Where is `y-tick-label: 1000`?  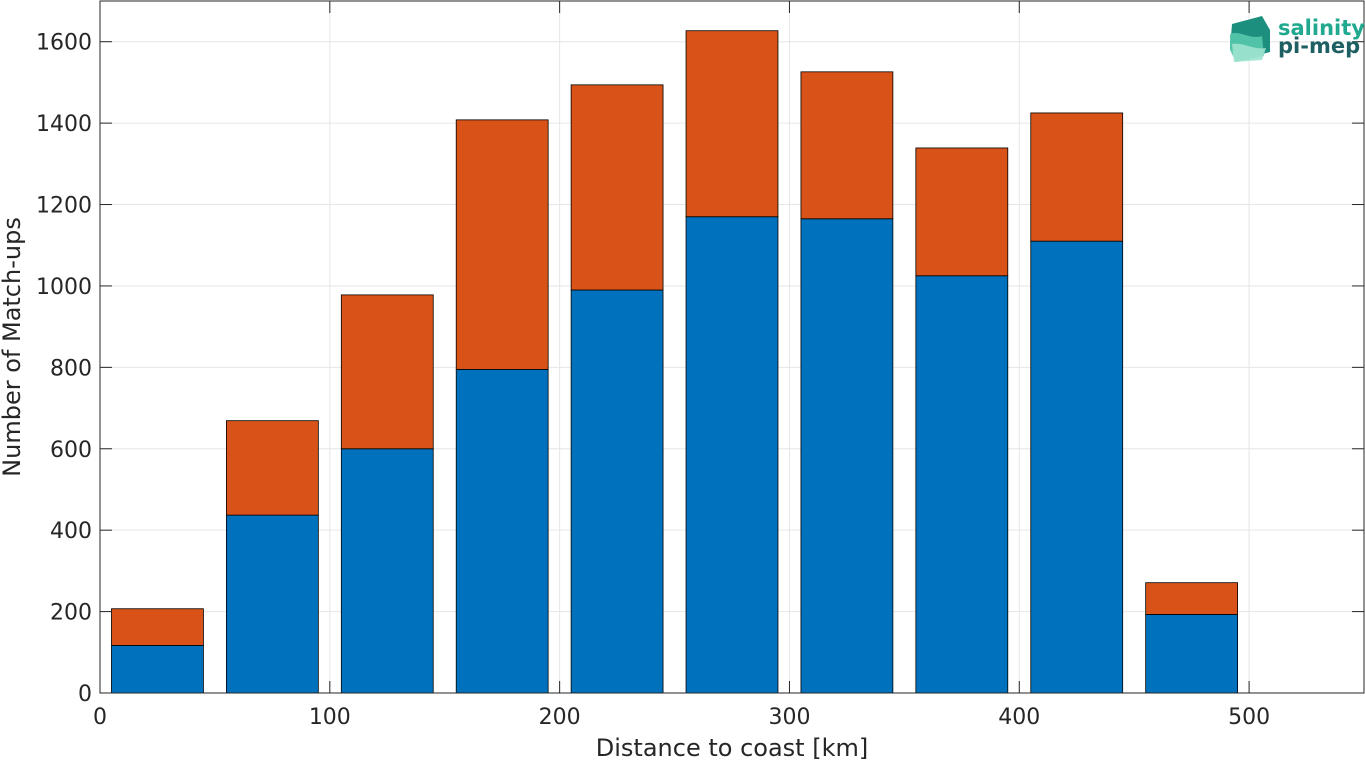 y-tick-label: 1000 is located at coordinates (64, 287).